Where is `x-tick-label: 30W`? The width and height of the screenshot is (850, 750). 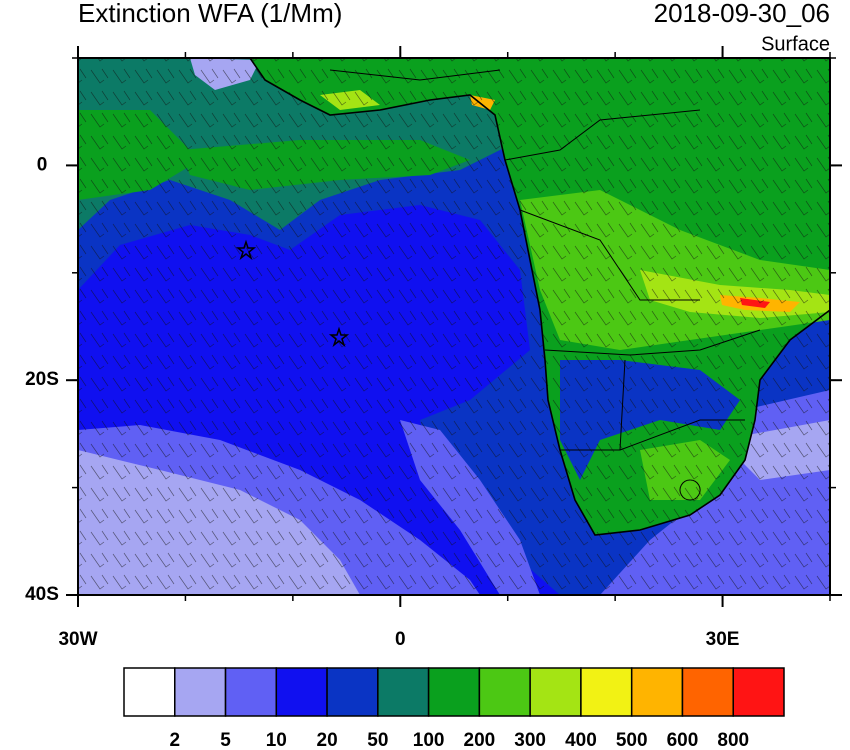 x-tick-label: 30W is located at coordinates (77, 639).